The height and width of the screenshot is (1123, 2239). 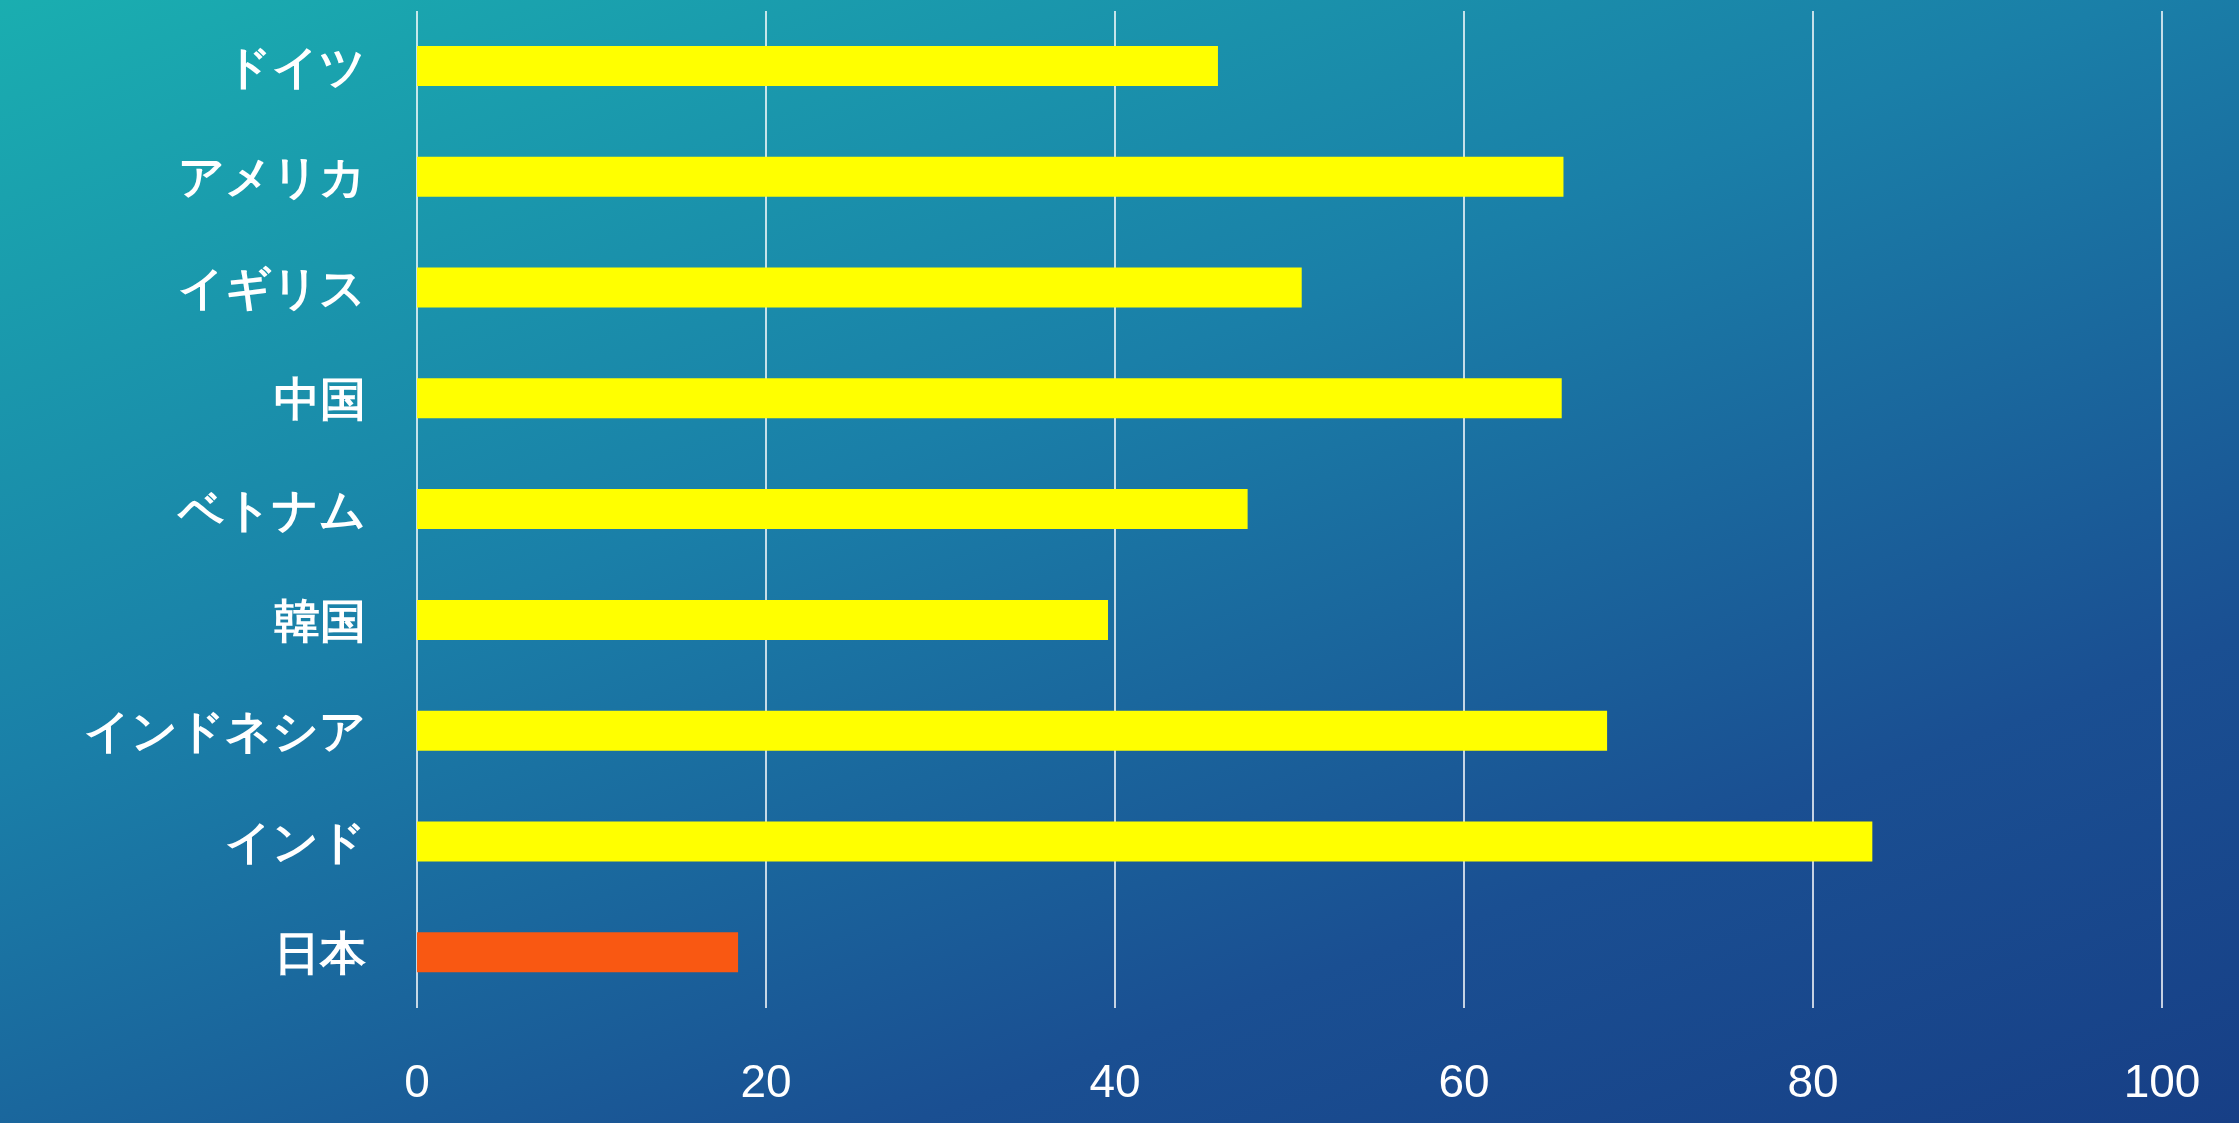 I want to click on x-tick-label: 80, so click(x=1813, y=1080).